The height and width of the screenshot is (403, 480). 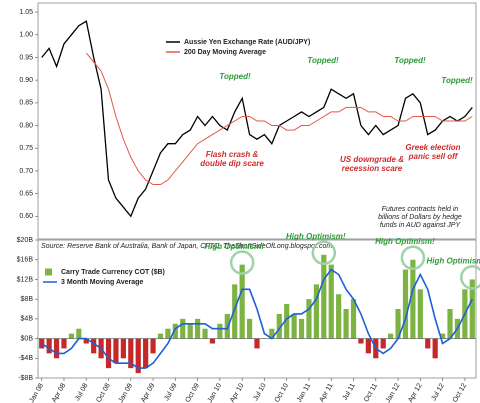 I want to click on y-tick-label: 0.95, so click(x=26, y=57).